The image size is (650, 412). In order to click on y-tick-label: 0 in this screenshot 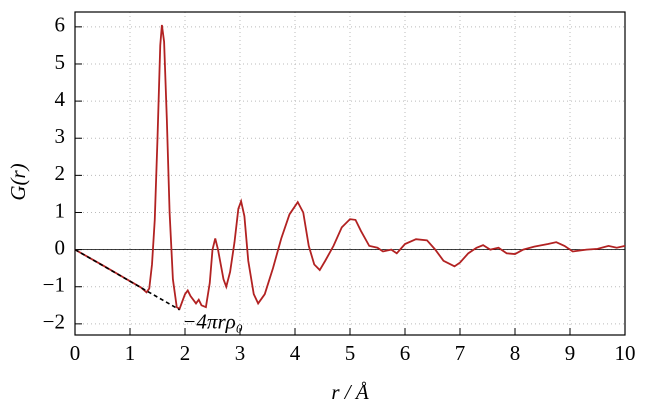, I will do `click(60, 247)`.